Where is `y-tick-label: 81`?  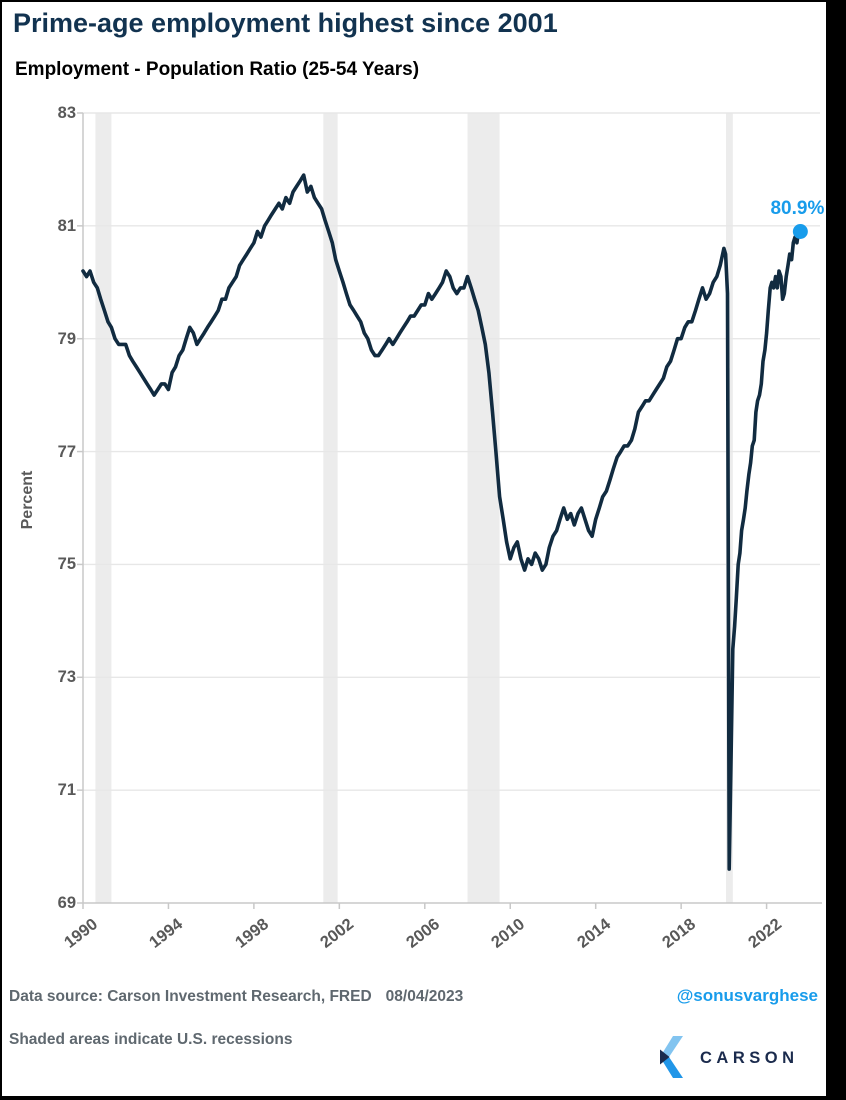
y-tick-label: 81 is located at coordinates (66, 225).